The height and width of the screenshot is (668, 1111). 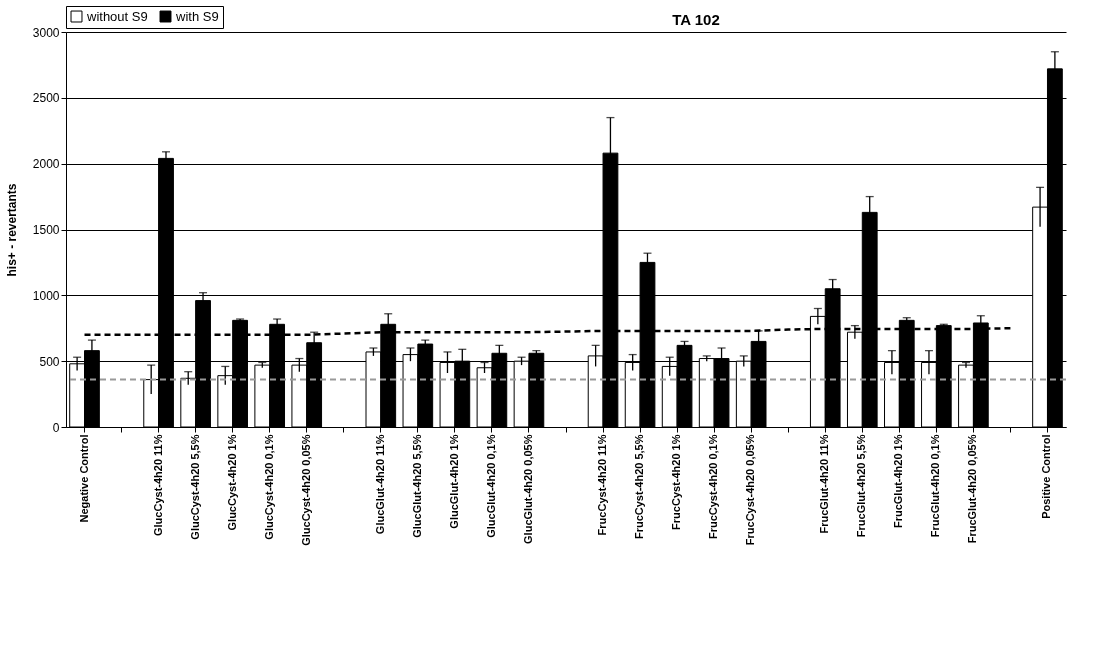 What do you see at coordinates (117, 16) in the screenshot?
I see `legend-label: without S9` at bounding box center [117, 16].